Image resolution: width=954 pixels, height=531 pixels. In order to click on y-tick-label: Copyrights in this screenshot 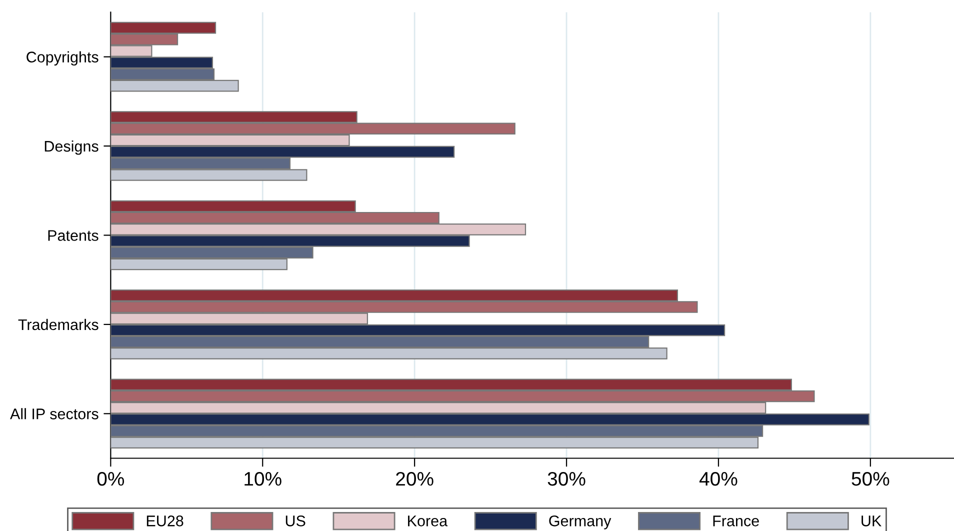, I will do `click(62, 58)`.